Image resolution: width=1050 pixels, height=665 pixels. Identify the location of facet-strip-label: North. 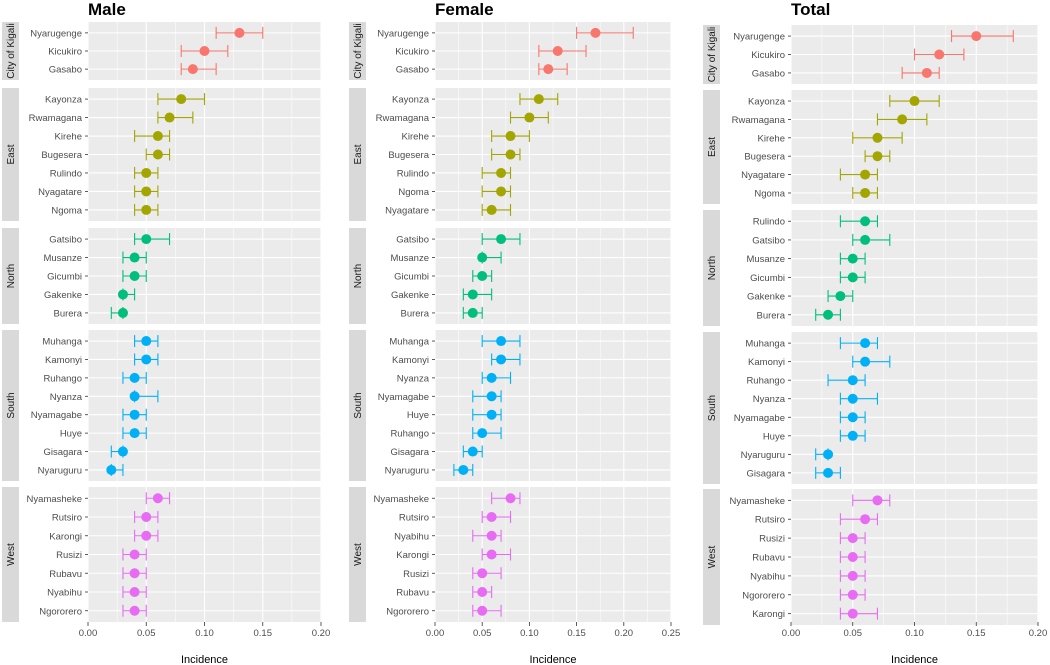
(358, 276).